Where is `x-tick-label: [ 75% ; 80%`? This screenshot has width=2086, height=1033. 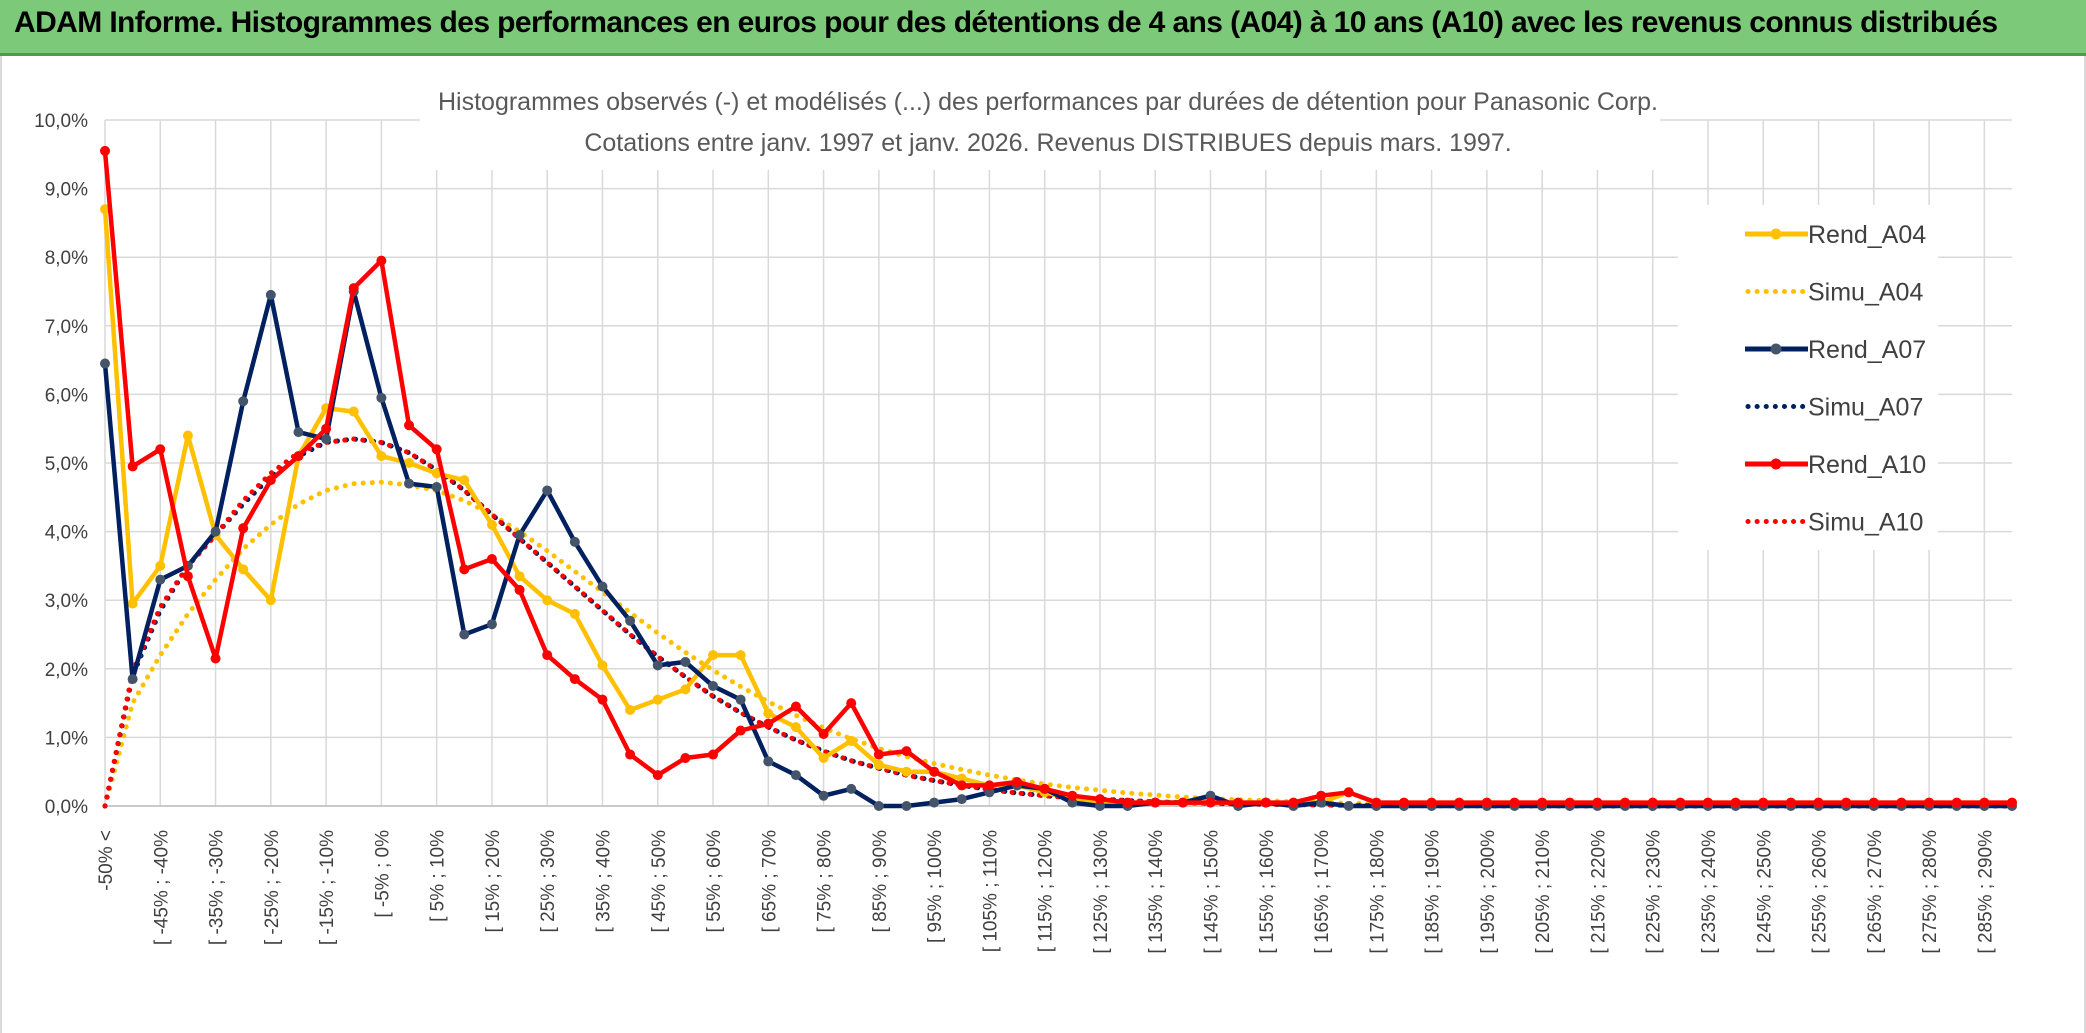
x-tick-label: [ 75% ; 80% is located at coordinates (825, 881).